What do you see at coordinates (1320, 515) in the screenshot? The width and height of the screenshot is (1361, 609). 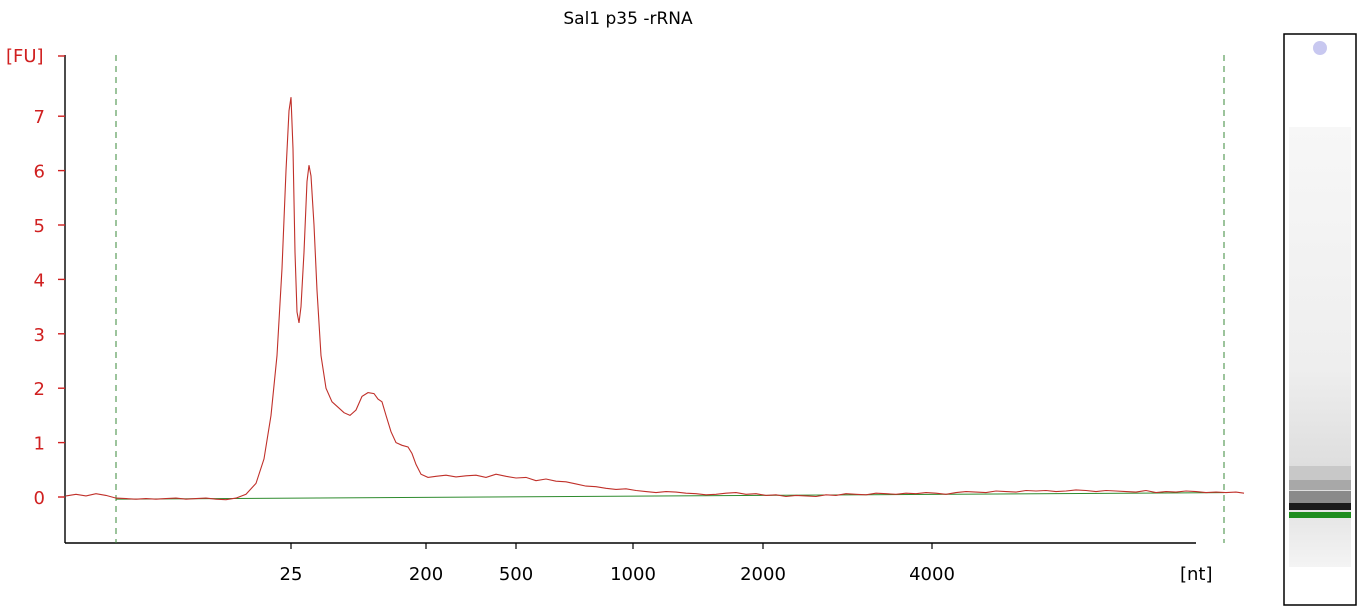 I see `gel-marker-band` at bounding box center [1320, 515].